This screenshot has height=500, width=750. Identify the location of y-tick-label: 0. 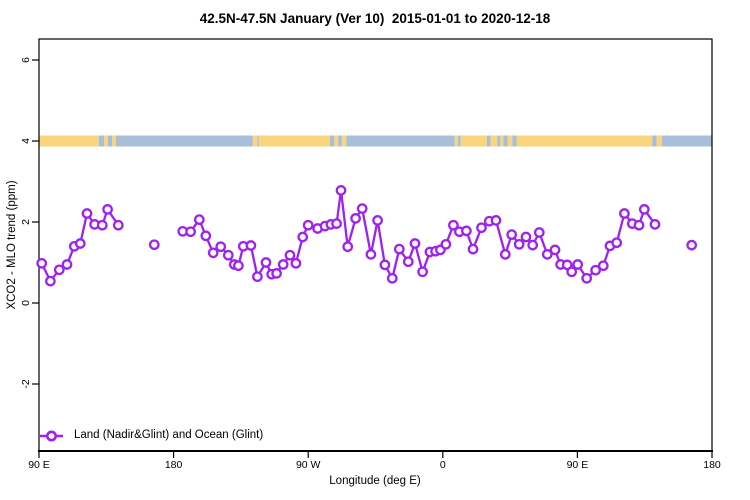
(26, 303).